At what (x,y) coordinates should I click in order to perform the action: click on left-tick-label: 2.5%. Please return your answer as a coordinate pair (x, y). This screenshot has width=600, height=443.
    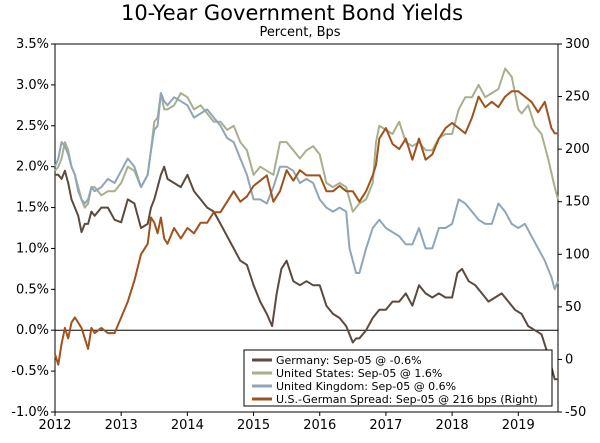
    Looking at the image, I should click on (32, 126).